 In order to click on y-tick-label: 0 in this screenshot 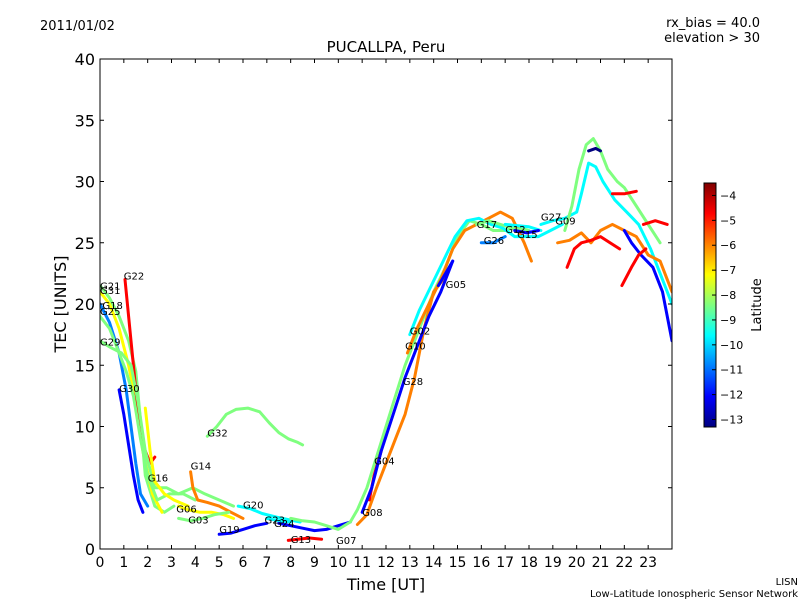, I will do `click(90, 549)`.